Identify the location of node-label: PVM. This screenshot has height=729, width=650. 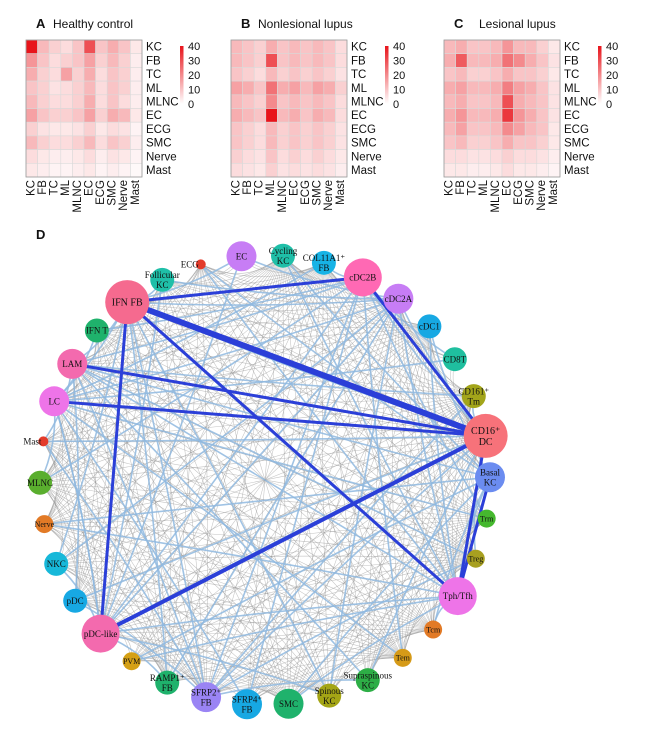
(131, 661).